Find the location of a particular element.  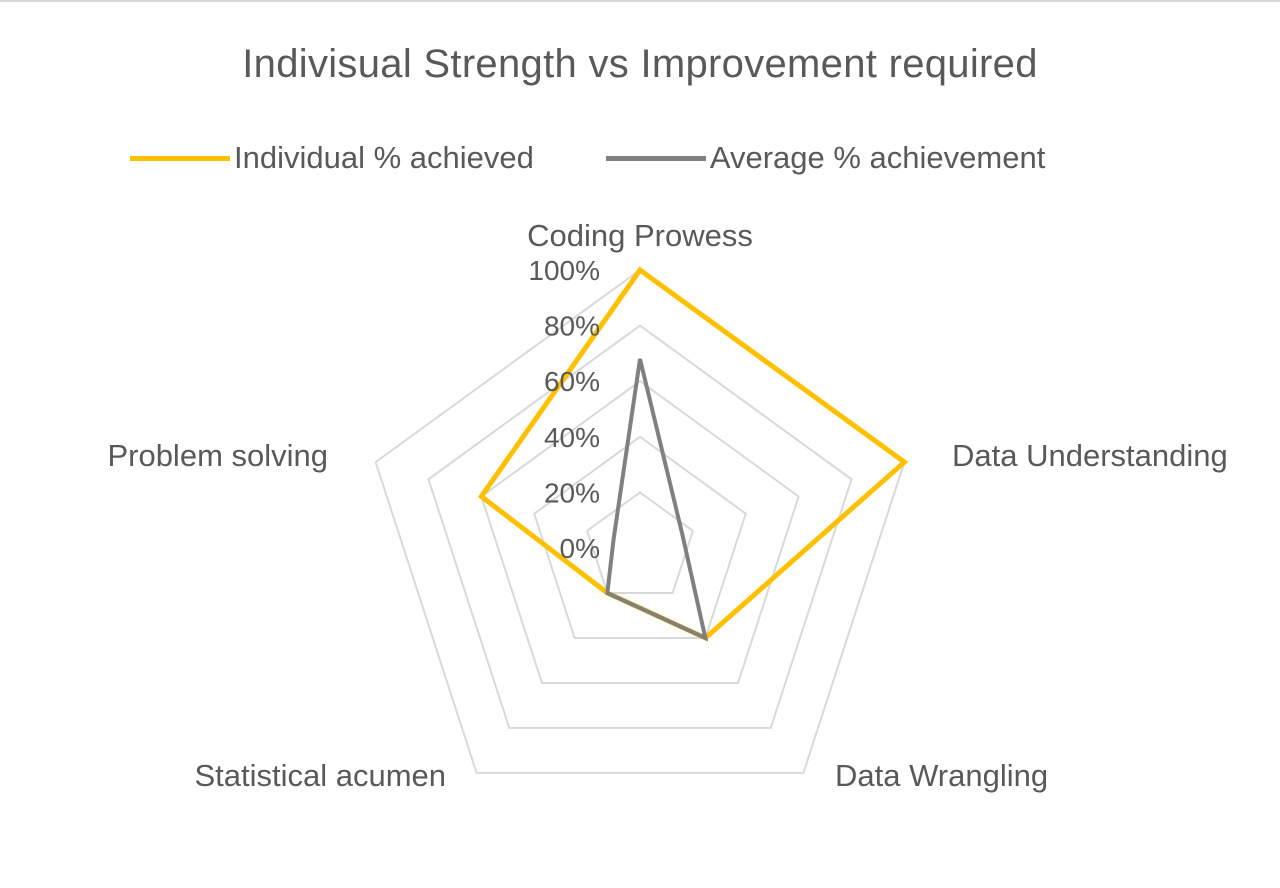

category-label: Problem solving is located at coordinates (217, 455).